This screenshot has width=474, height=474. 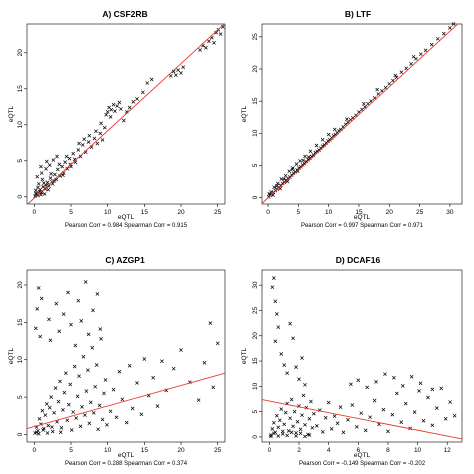 I want to click on x-tick-label: 2, so click(x=299, y=450).